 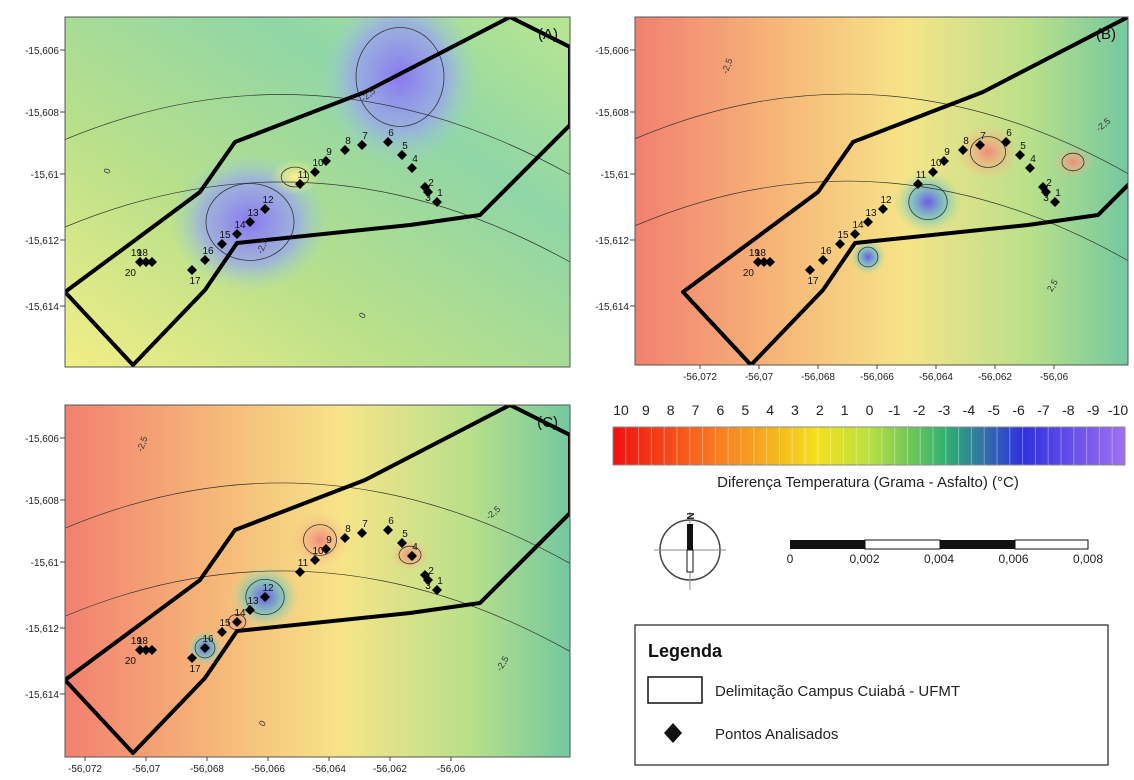 I want to click on colorbar-label: -2, so click(x=919, y=410).